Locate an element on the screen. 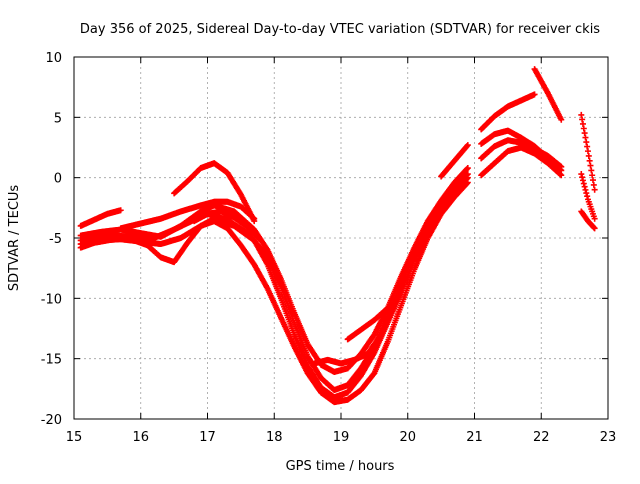 The height and width of the screenshot is (484, 640). x-tick-label: 16 is located at coordinates (140, 437).